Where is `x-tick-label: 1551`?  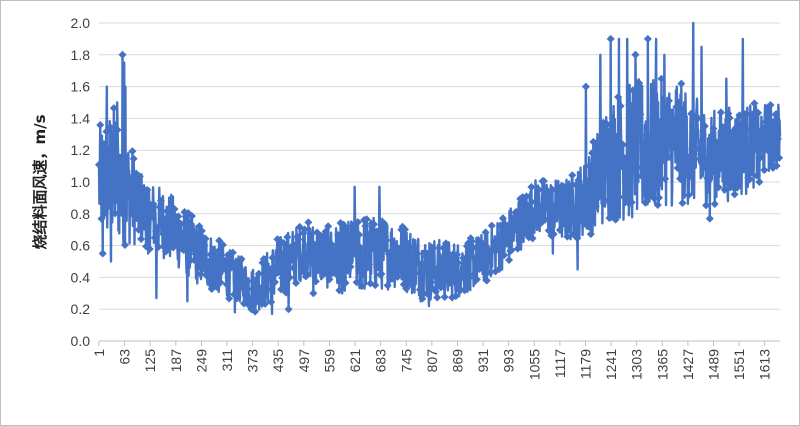
x-tick-label: 1551 is located at coordinates (739, 364).